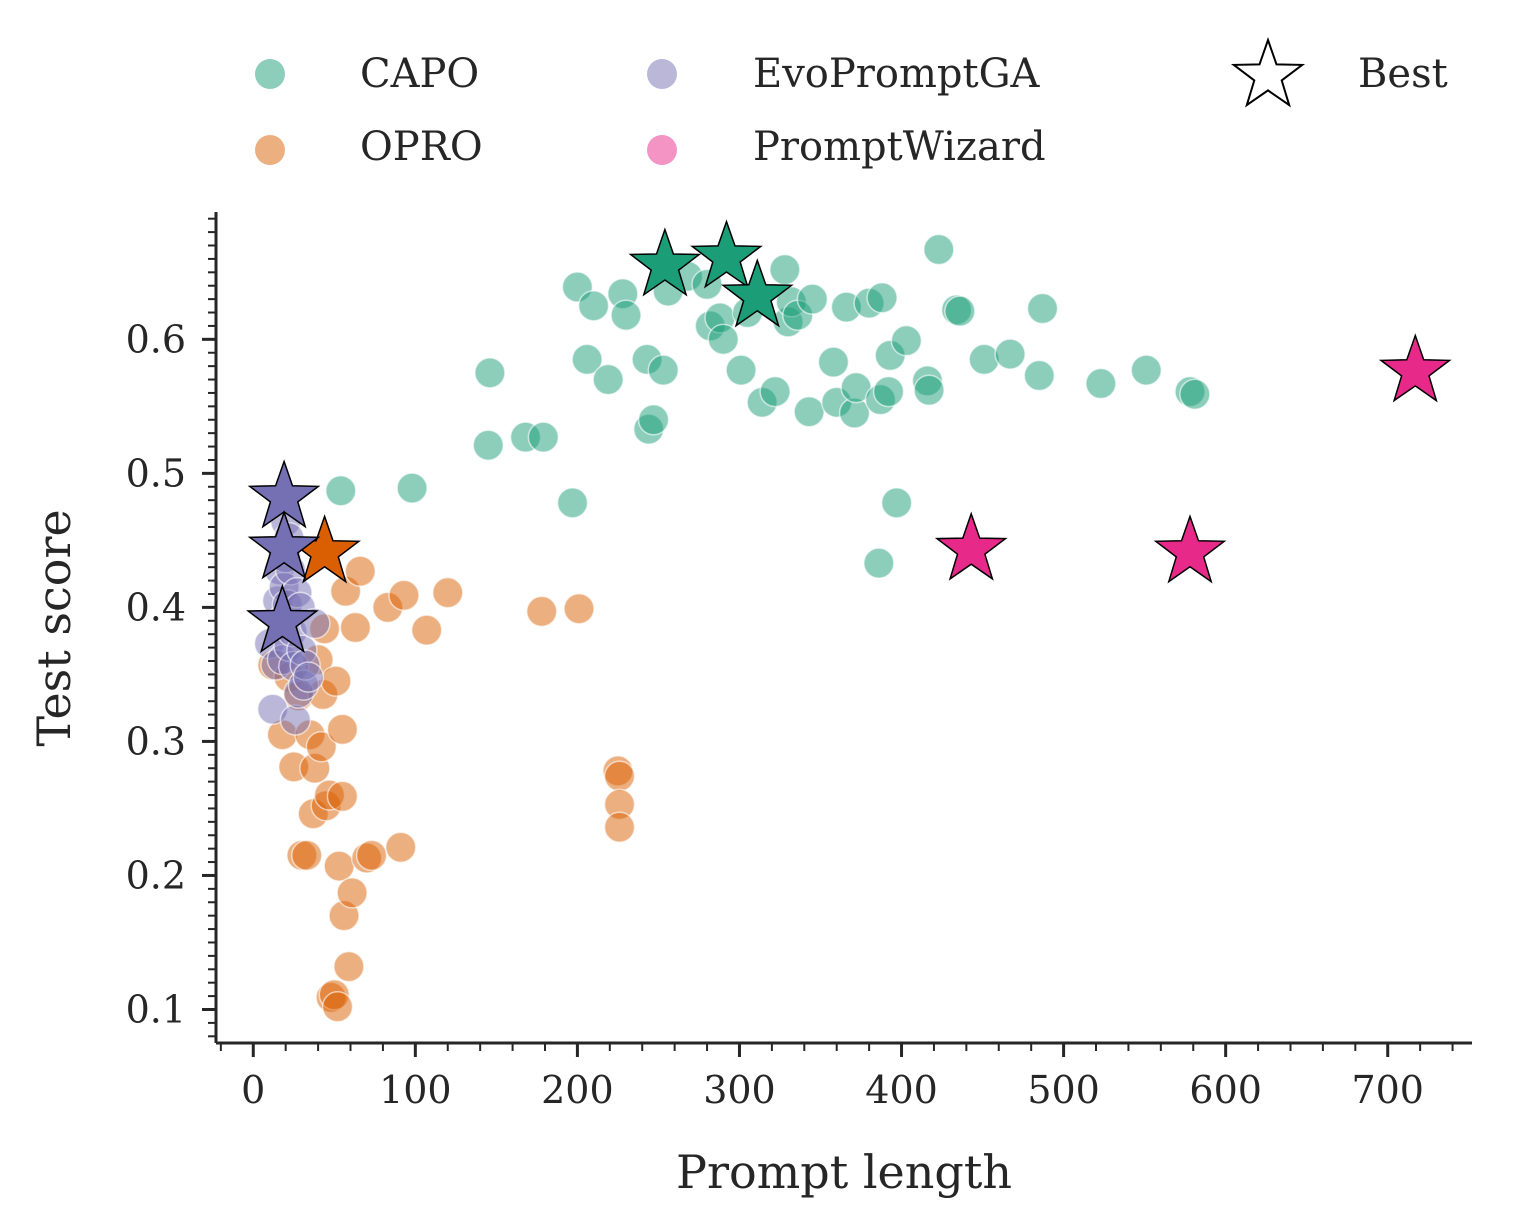  I want to click on y-tick-label: 0.1, so click(156, 1009).